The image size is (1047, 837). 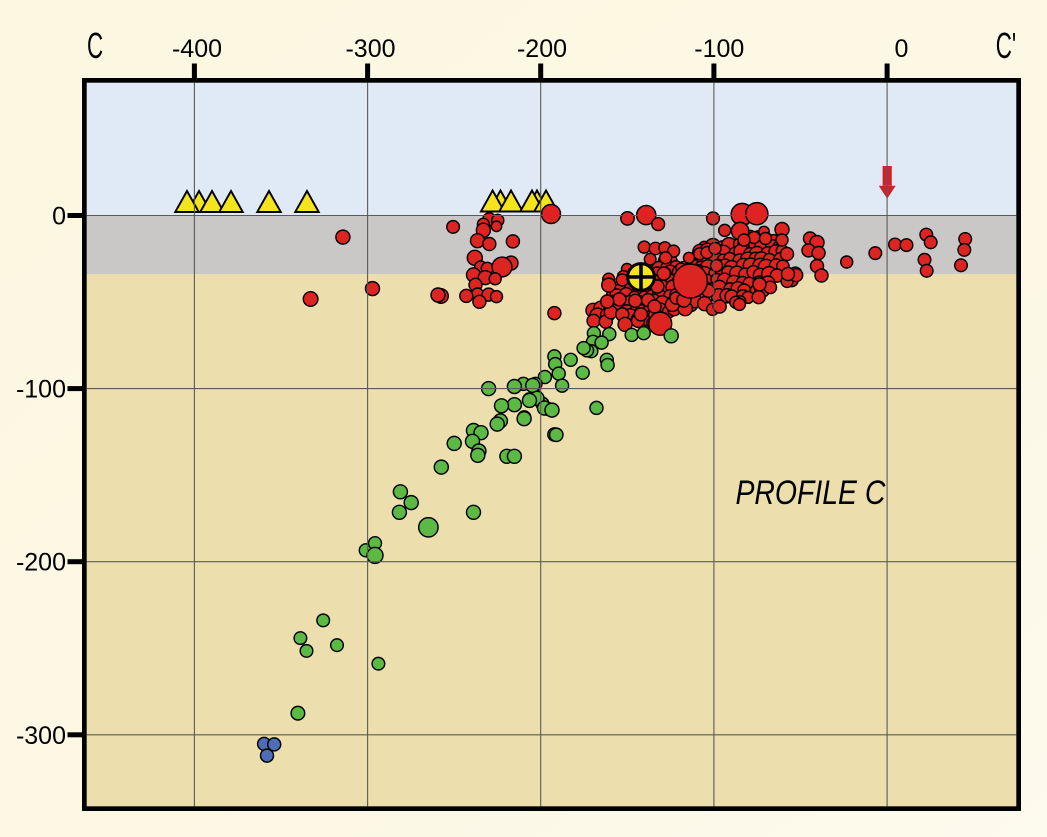 What do you see at coordinates (197, 49) in the screenshot?
I see `svg-text: -400` at bounding box center [197, 49].